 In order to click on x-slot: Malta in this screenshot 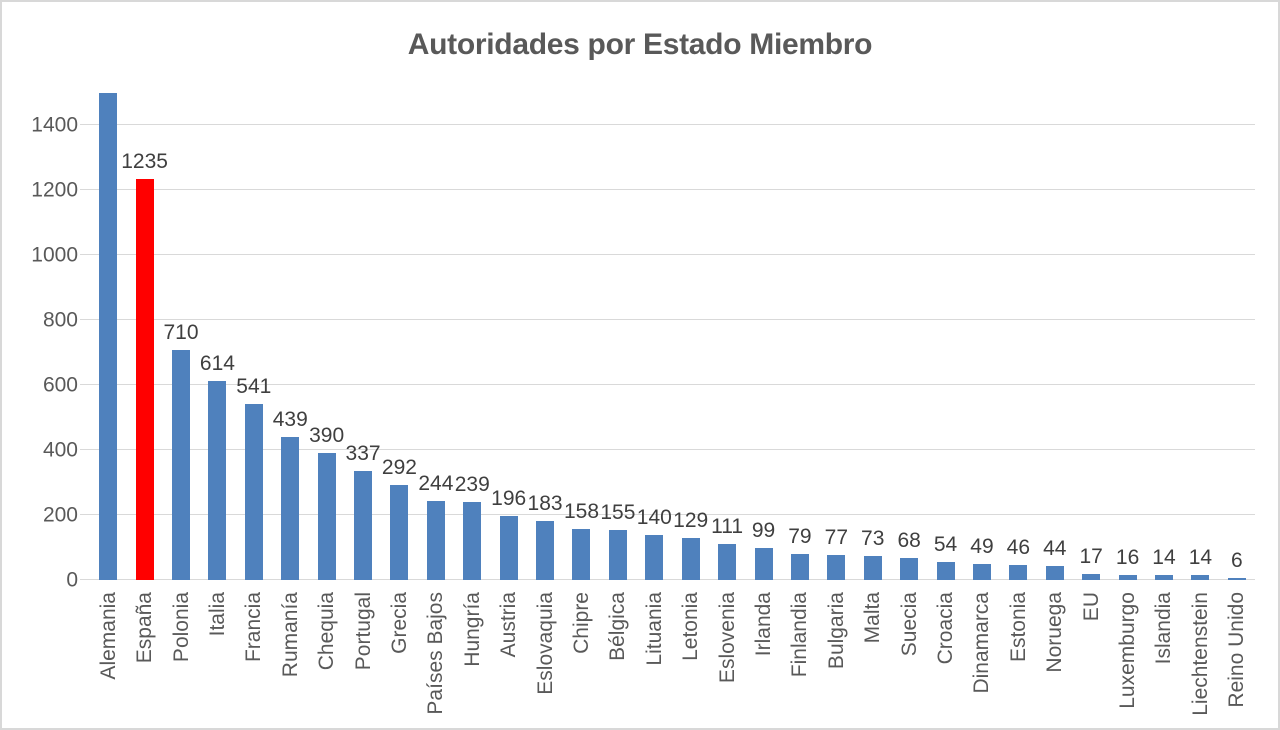, I will do `click(873, 660)`.